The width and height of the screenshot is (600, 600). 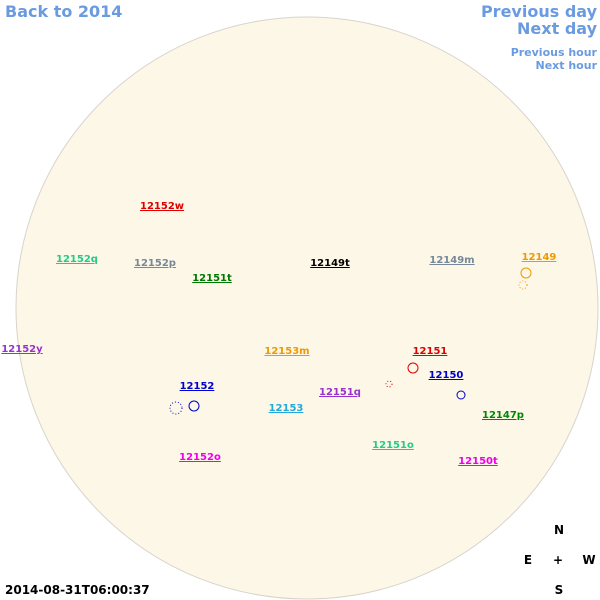 What do you see at coordinates (554, 52) in the screenshot?
I see `previous-hour-link: Previous hour` at bounding box center [554, 52].